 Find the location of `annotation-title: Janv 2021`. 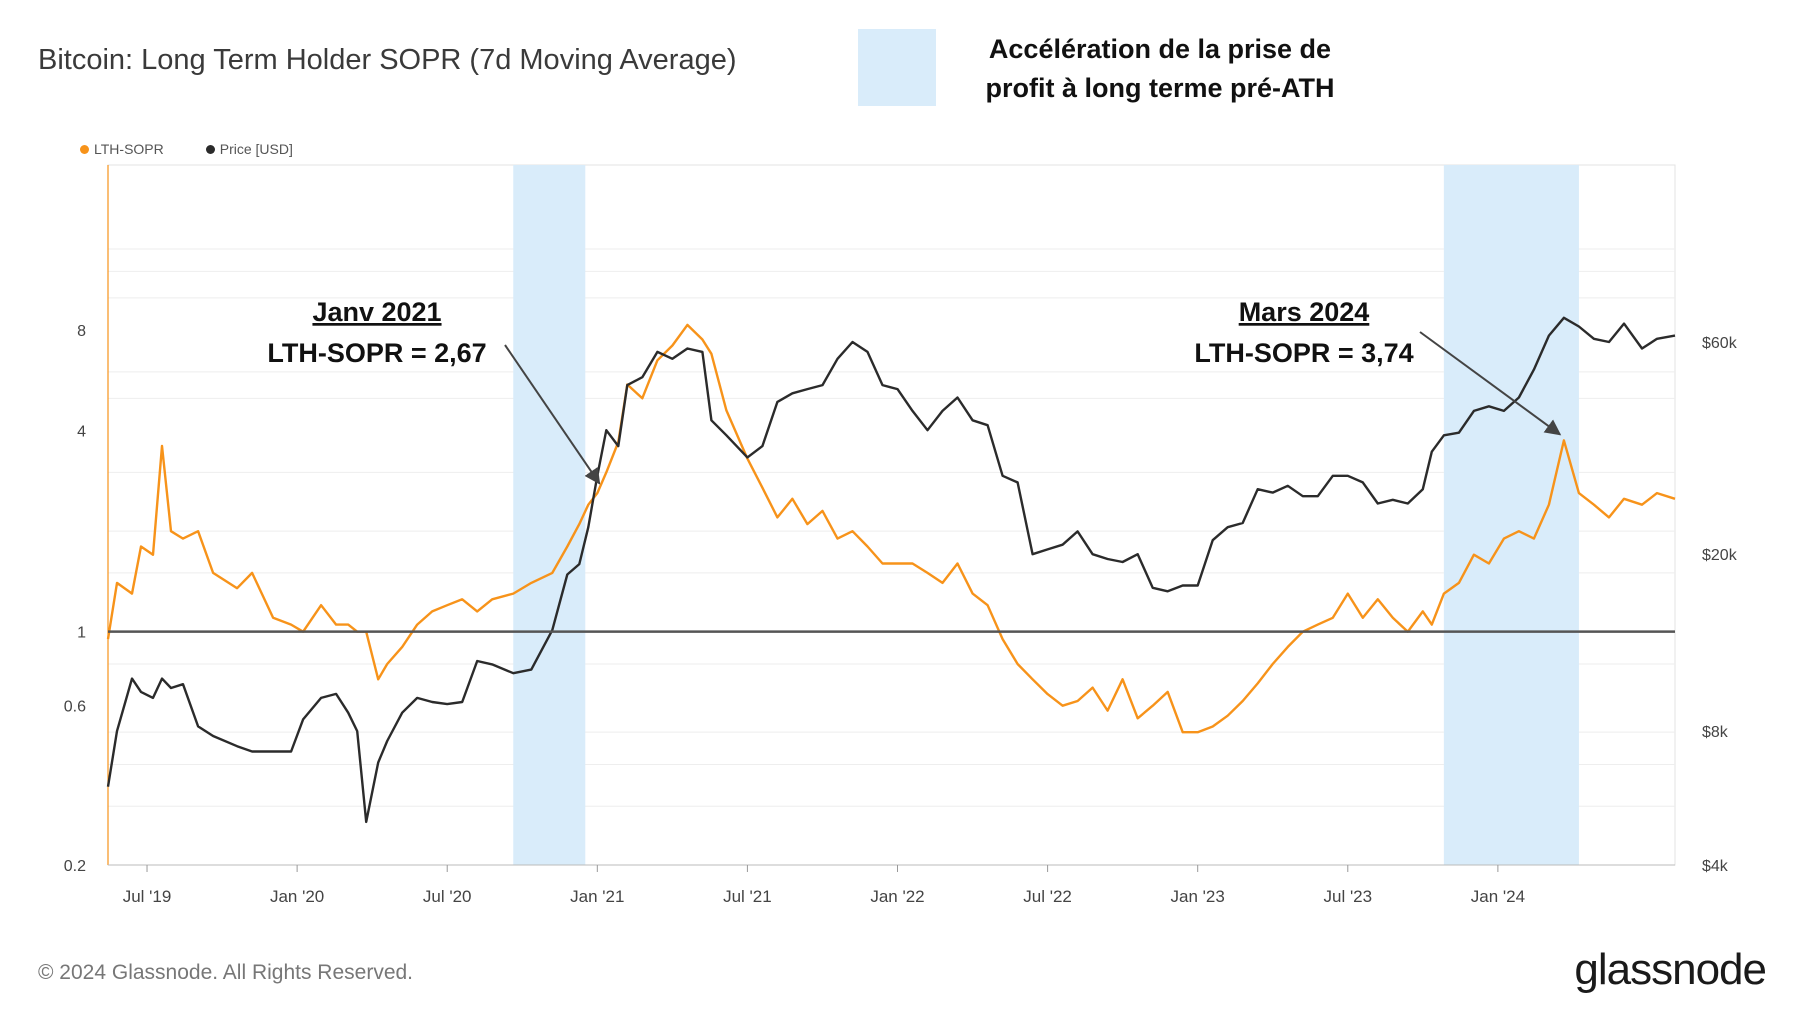

annotation-title: Janv 2021 is located at coordinates (376, 312).